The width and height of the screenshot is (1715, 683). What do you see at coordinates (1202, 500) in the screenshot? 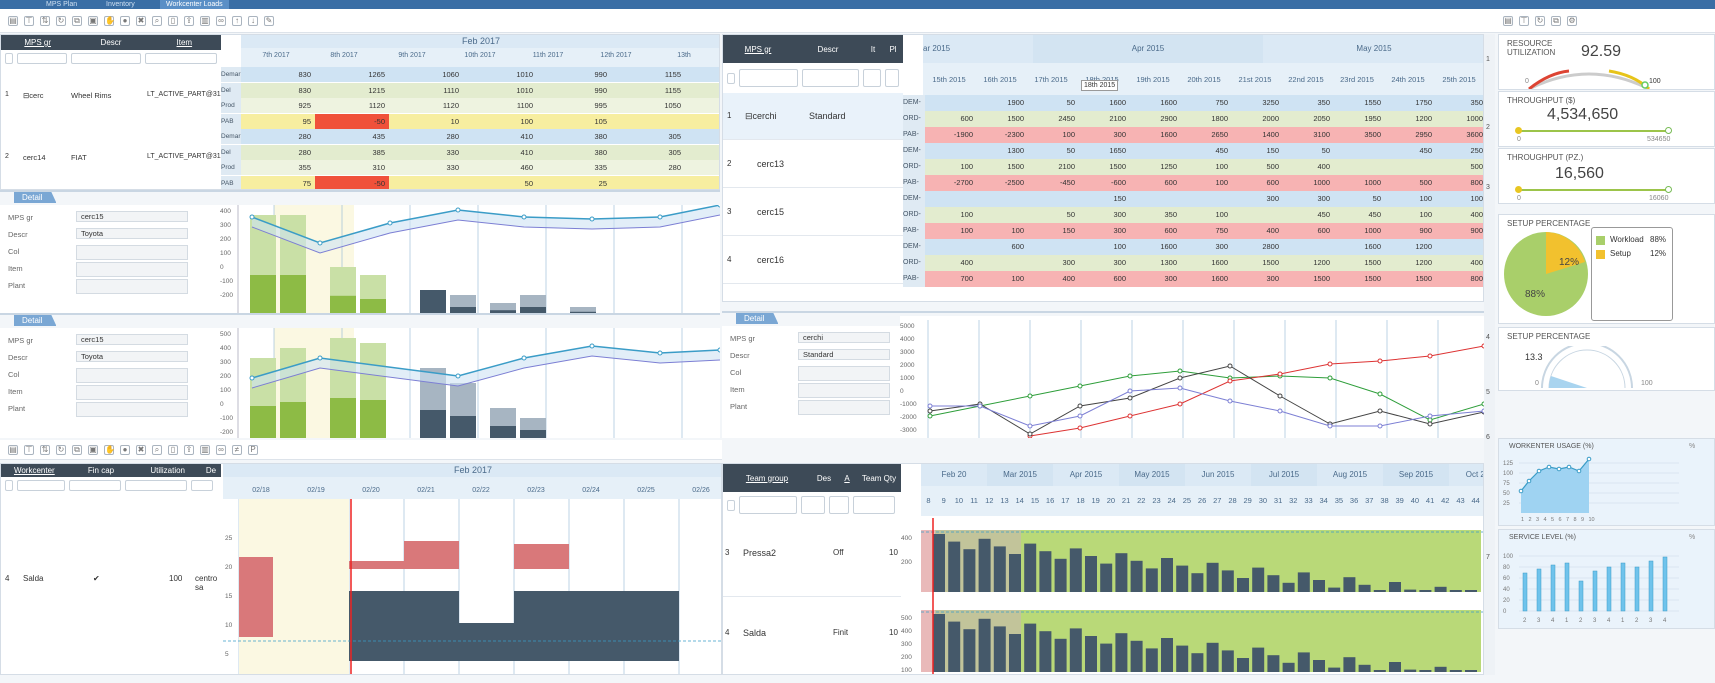
I see `week-label: 26` at bounding box center [1202, 500].